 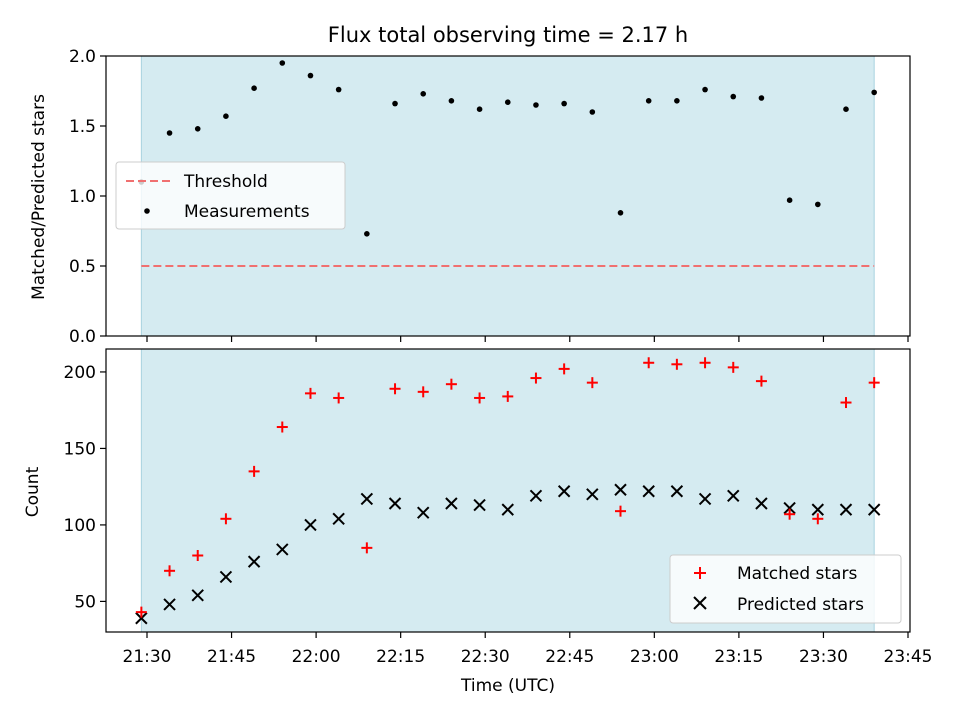 I want to click on y-tick-label: 150, so click(x=80, y=449).